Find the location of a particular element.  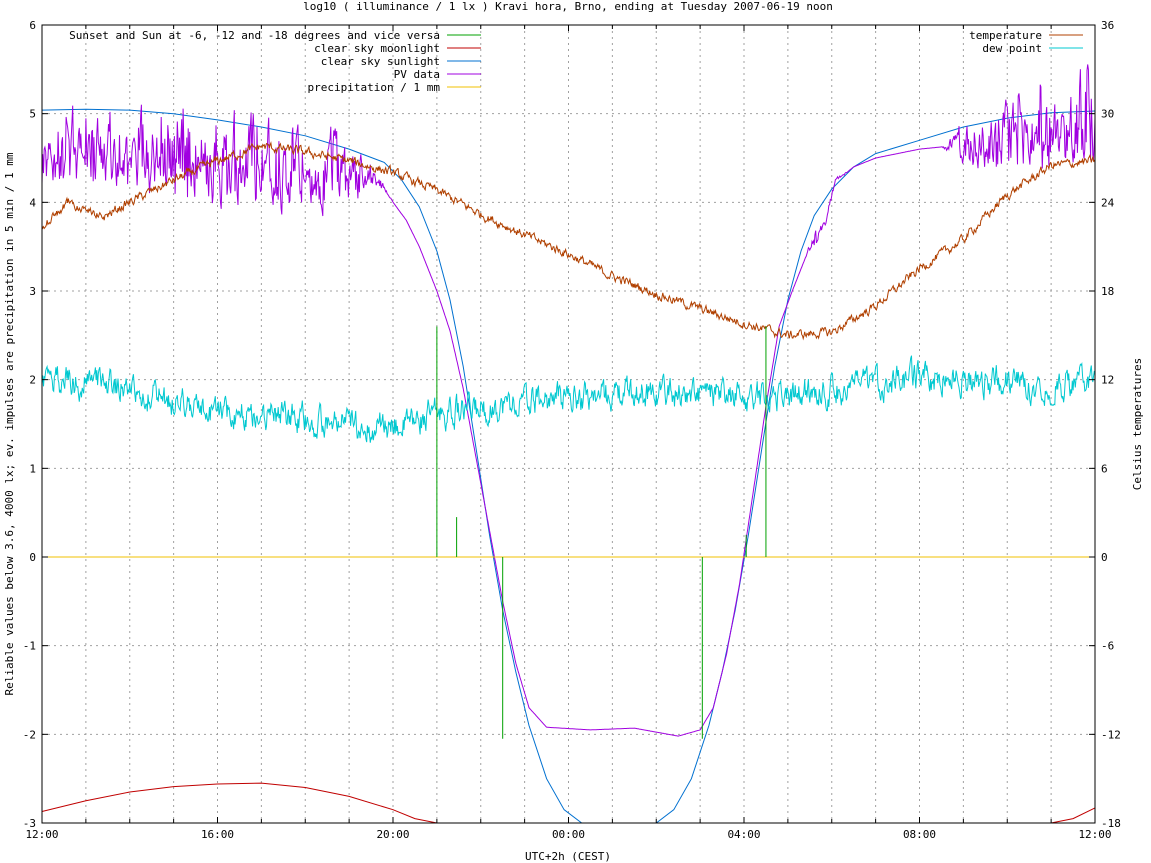

y2-tick-label: -18 is located at coordinates (1111, 823).